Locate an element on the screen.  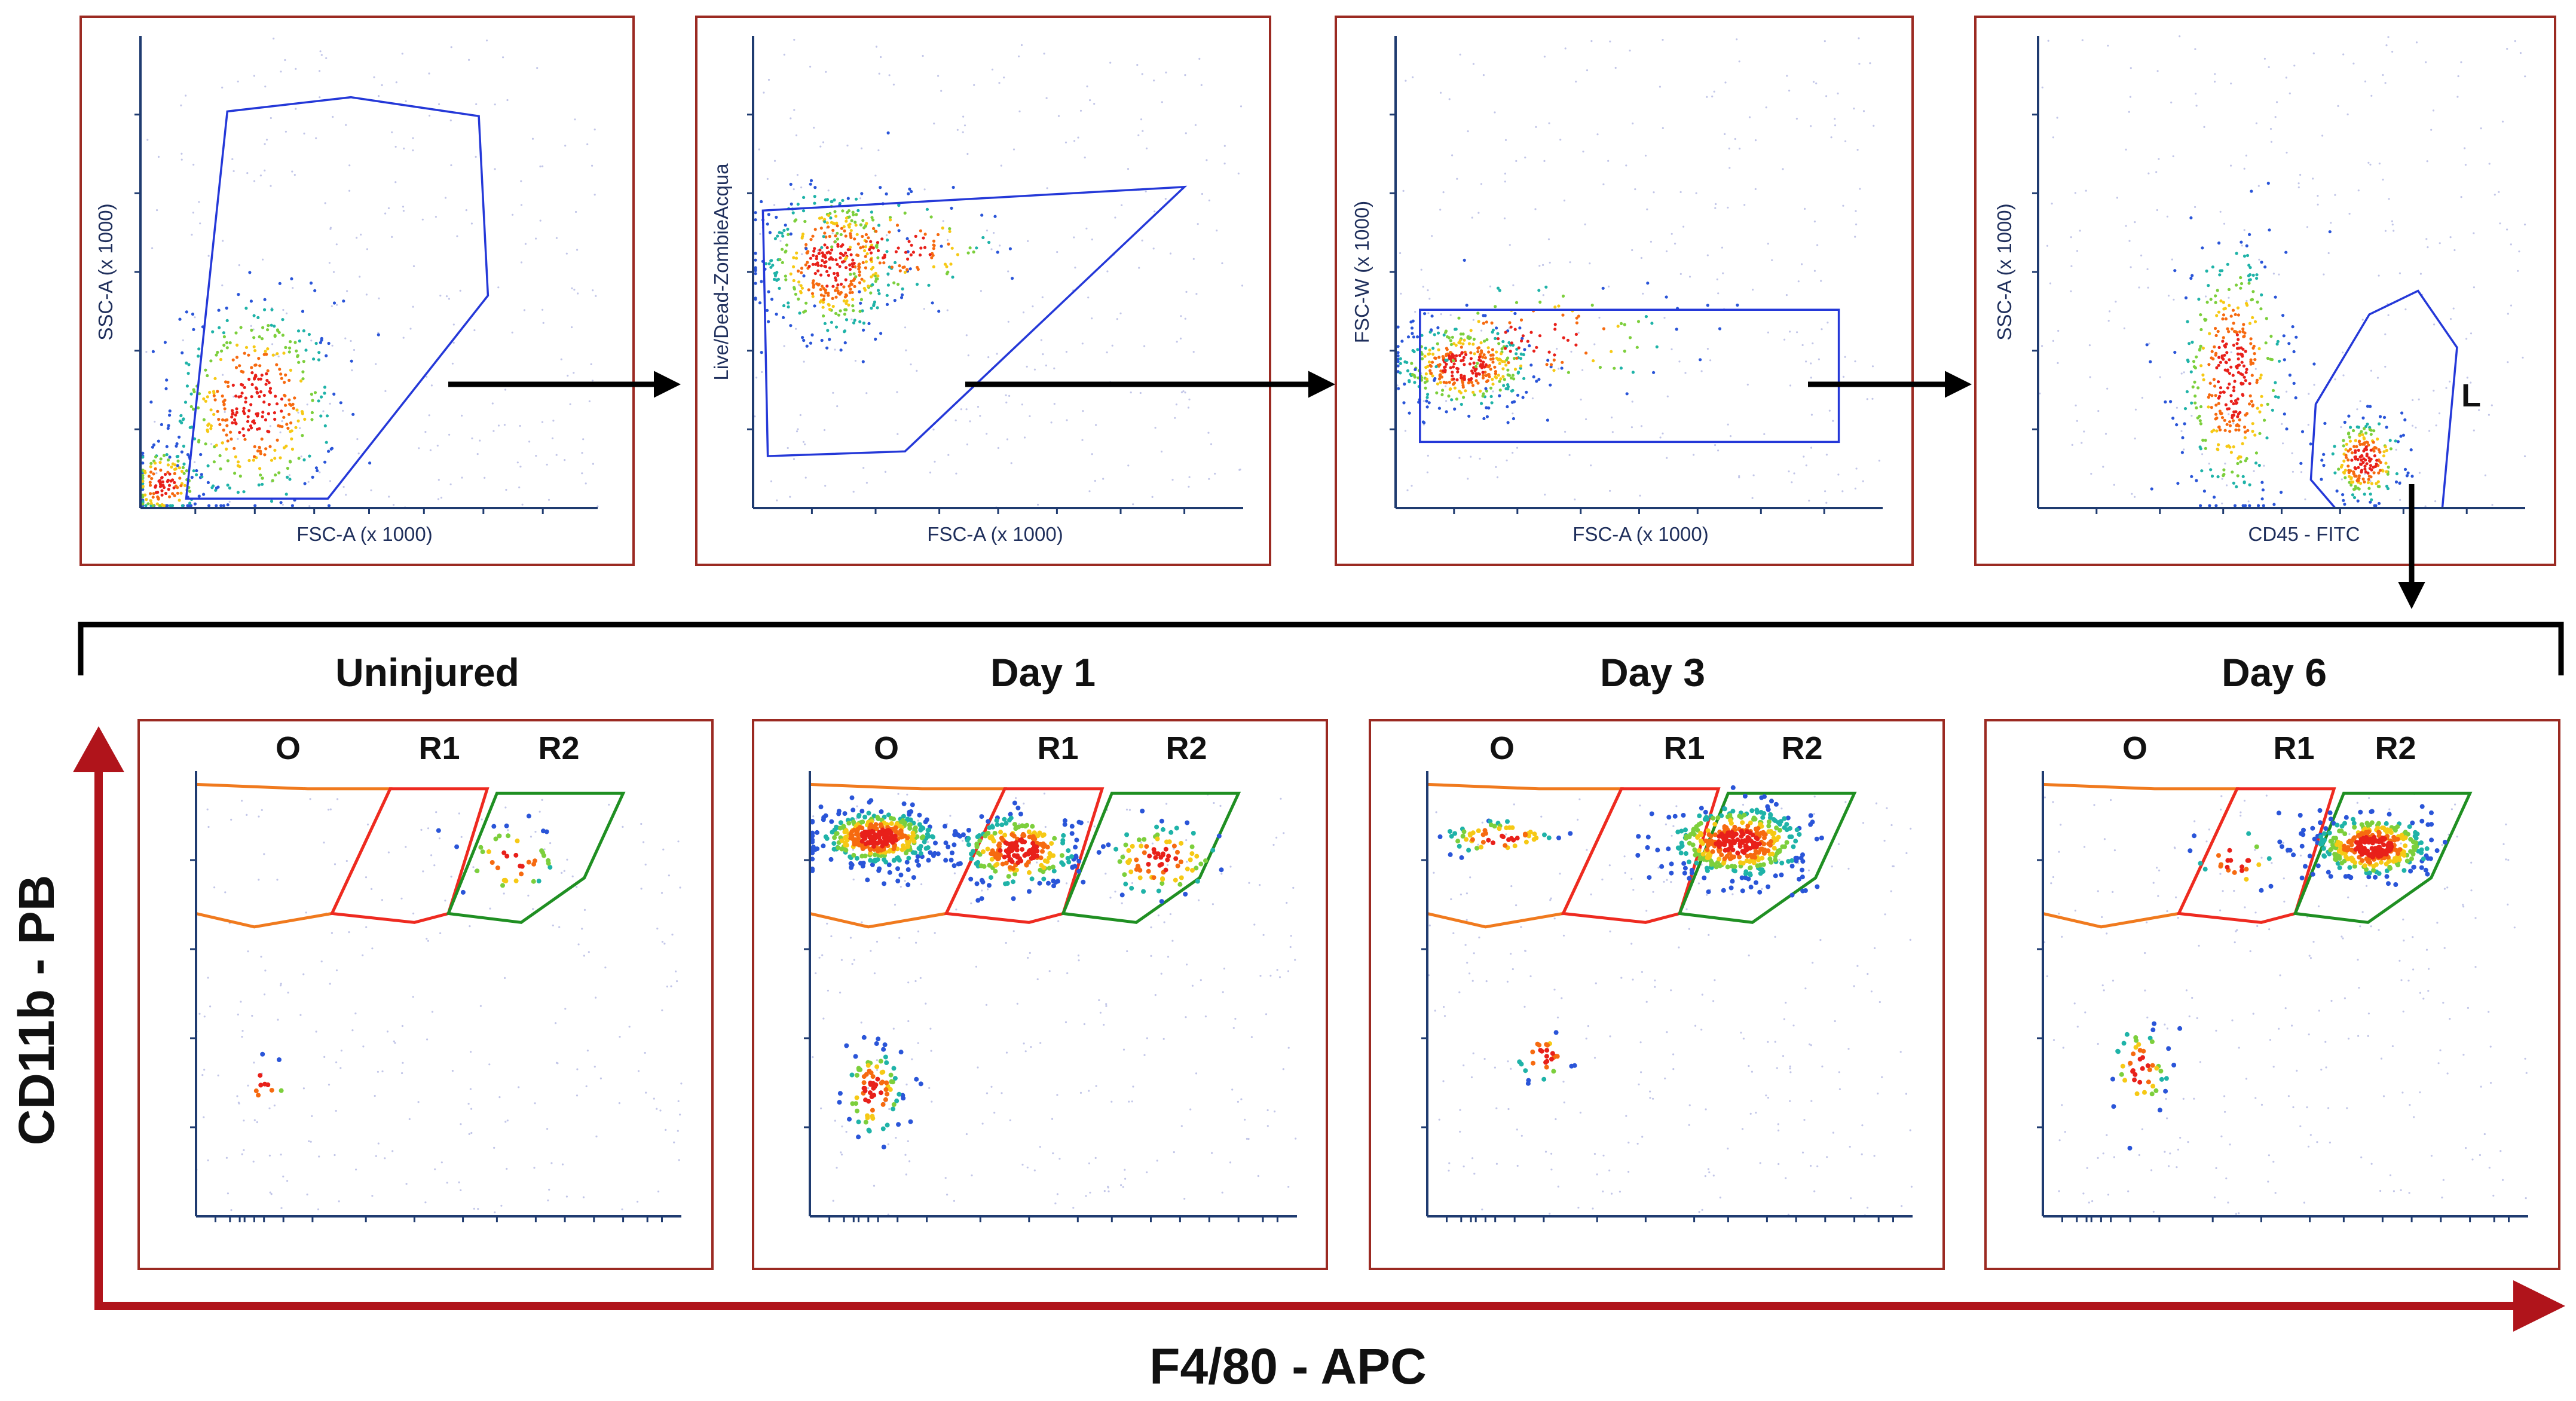
panel-frame is located at coordinates (983, 291).